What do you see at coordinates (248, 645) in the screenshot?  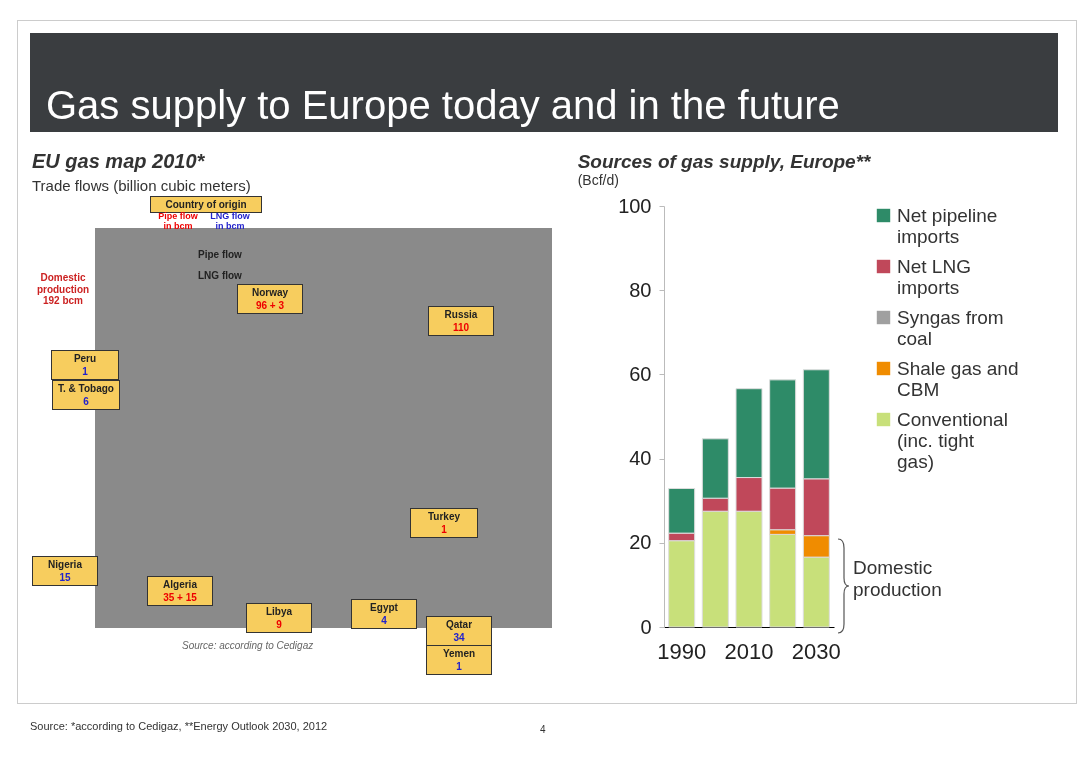 I see `source-note: Source: according to Cedigaz` at bounding box center [248, 645].